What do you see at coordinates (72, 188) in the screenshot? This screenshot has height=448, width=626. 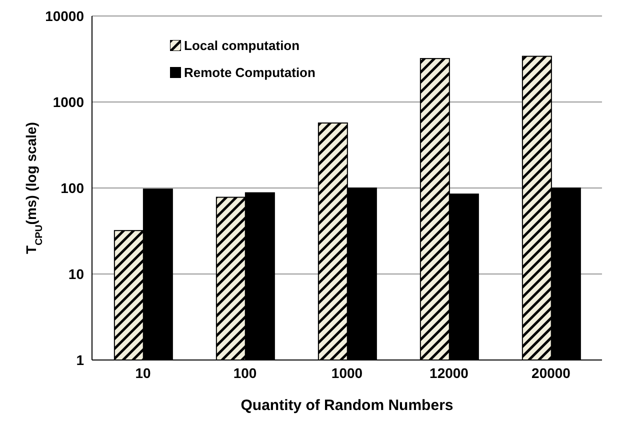 I see `y-tick-label: 100` at bounding box center [72, 188].